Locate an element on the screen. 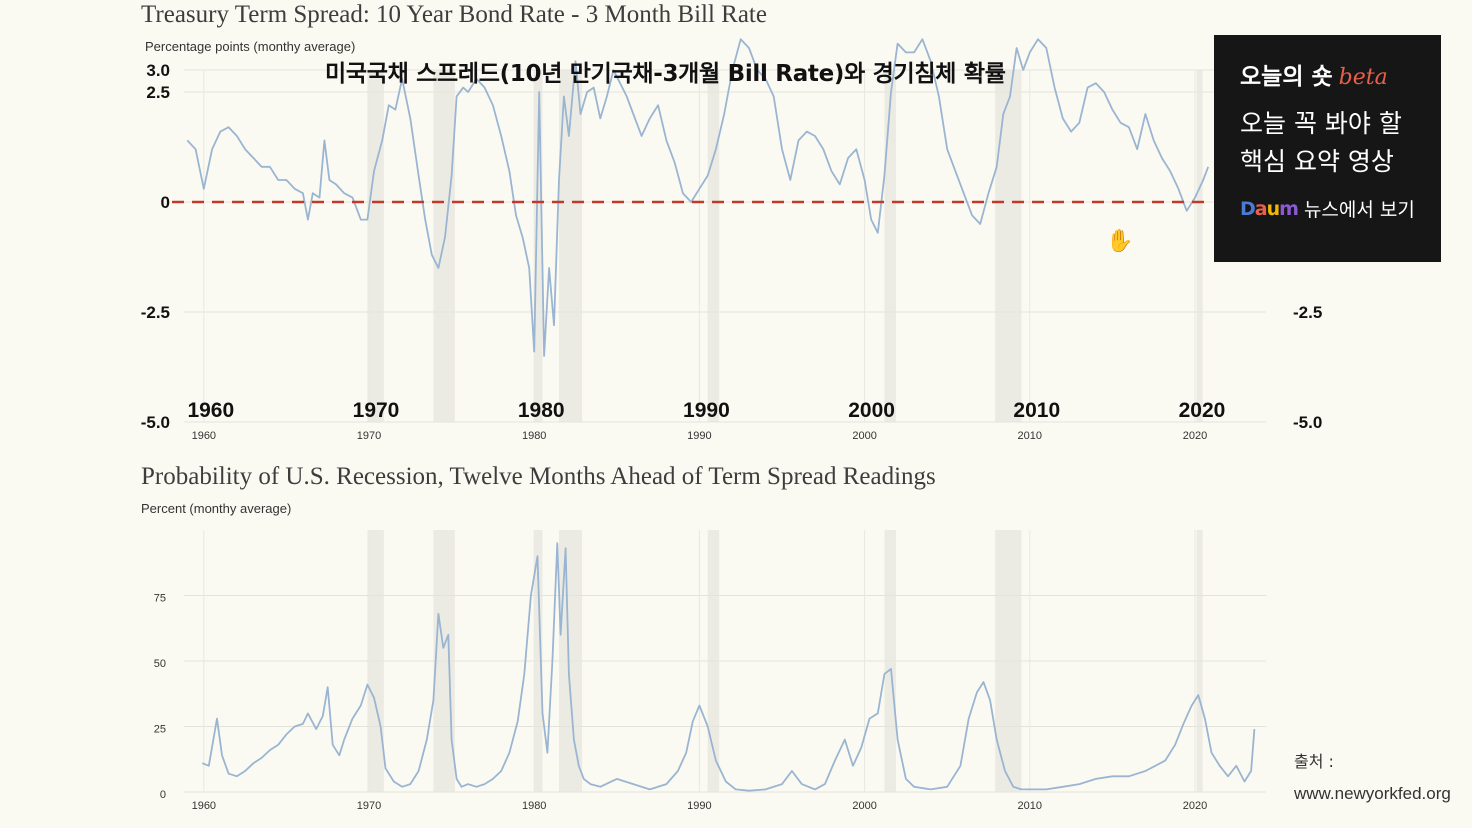 This screenshot has height=828, width=1472. promo-line-2: 핵심 요약 영상 is located at coordinates (1317, 161).